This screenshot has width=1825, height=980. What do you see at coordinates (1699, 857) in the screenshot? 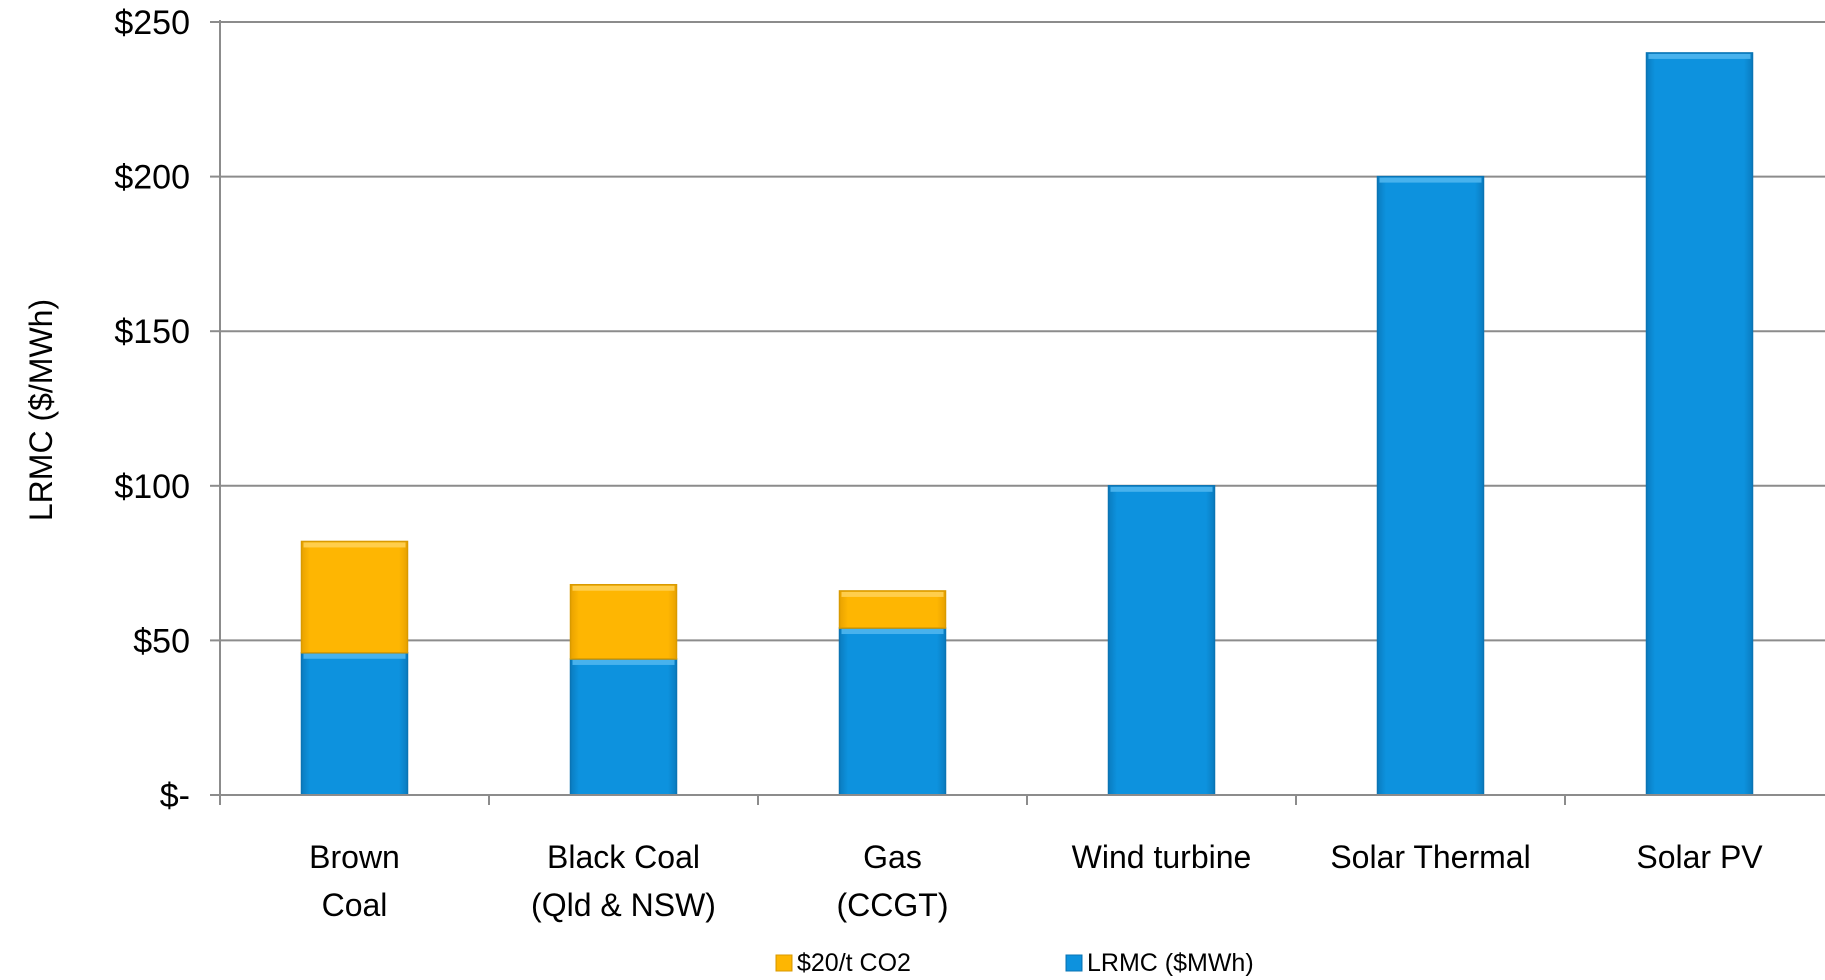
I see `x-category-label: Solar PV` at bounding box center [1699, 857].